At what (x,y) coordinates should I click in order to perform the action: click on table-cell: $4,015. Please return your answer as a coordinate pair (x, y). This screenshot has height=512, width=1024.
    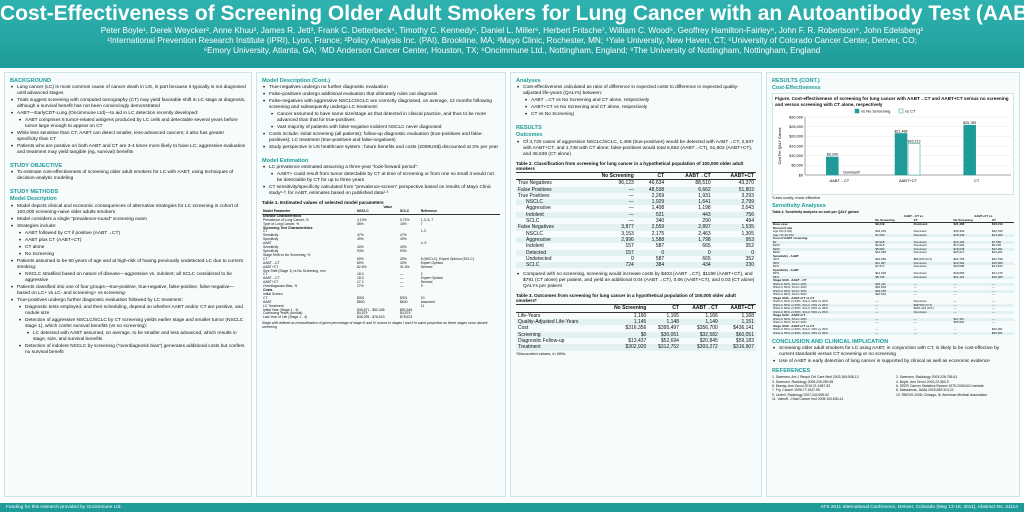
    Looking at the image, I should click on (880, 246).